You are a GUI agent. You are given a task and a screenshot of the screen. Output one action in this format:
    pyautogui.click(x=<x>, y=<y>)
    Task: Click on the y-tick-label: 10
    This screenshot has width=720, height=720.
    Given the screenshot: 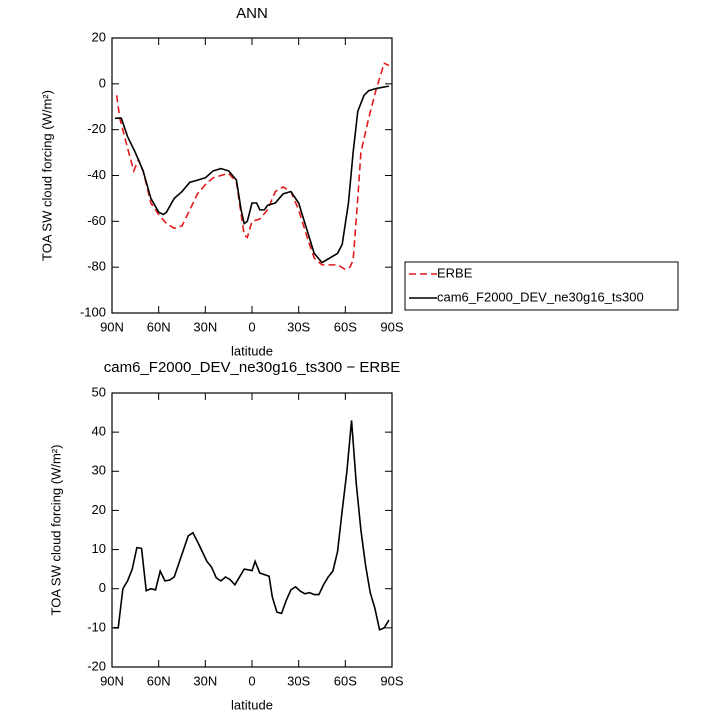 What is the action you would take?
    pyautogui.click(x=99, y=548)
    